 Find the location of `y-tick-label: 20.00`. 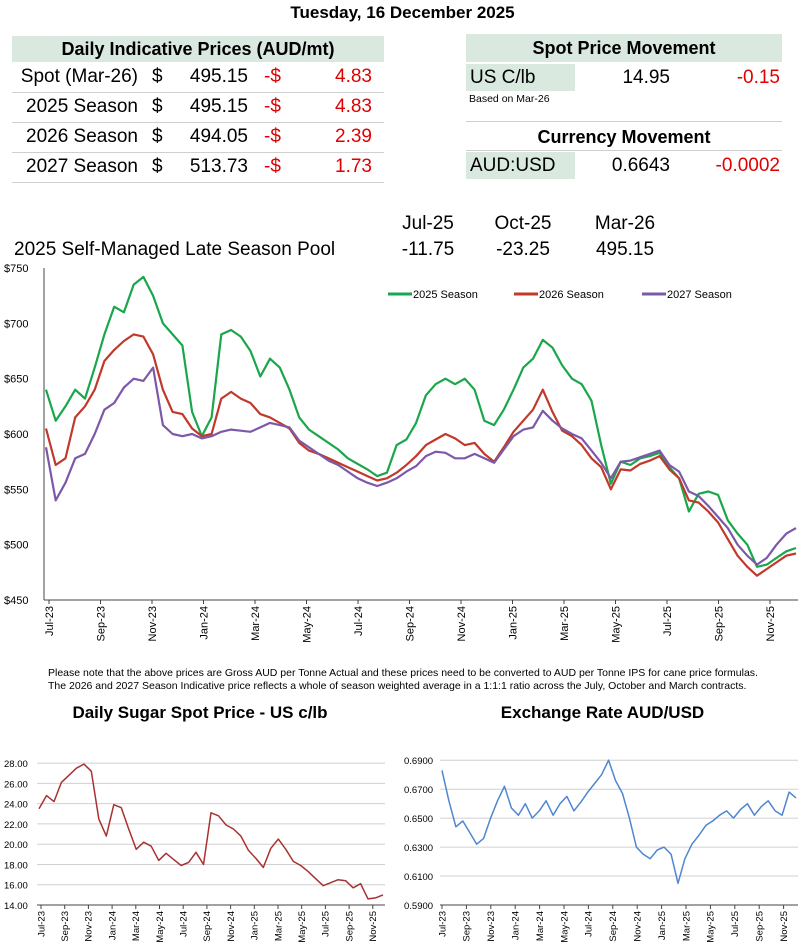

y-tick-label: 20.00 is located at coordinates (16, 845).